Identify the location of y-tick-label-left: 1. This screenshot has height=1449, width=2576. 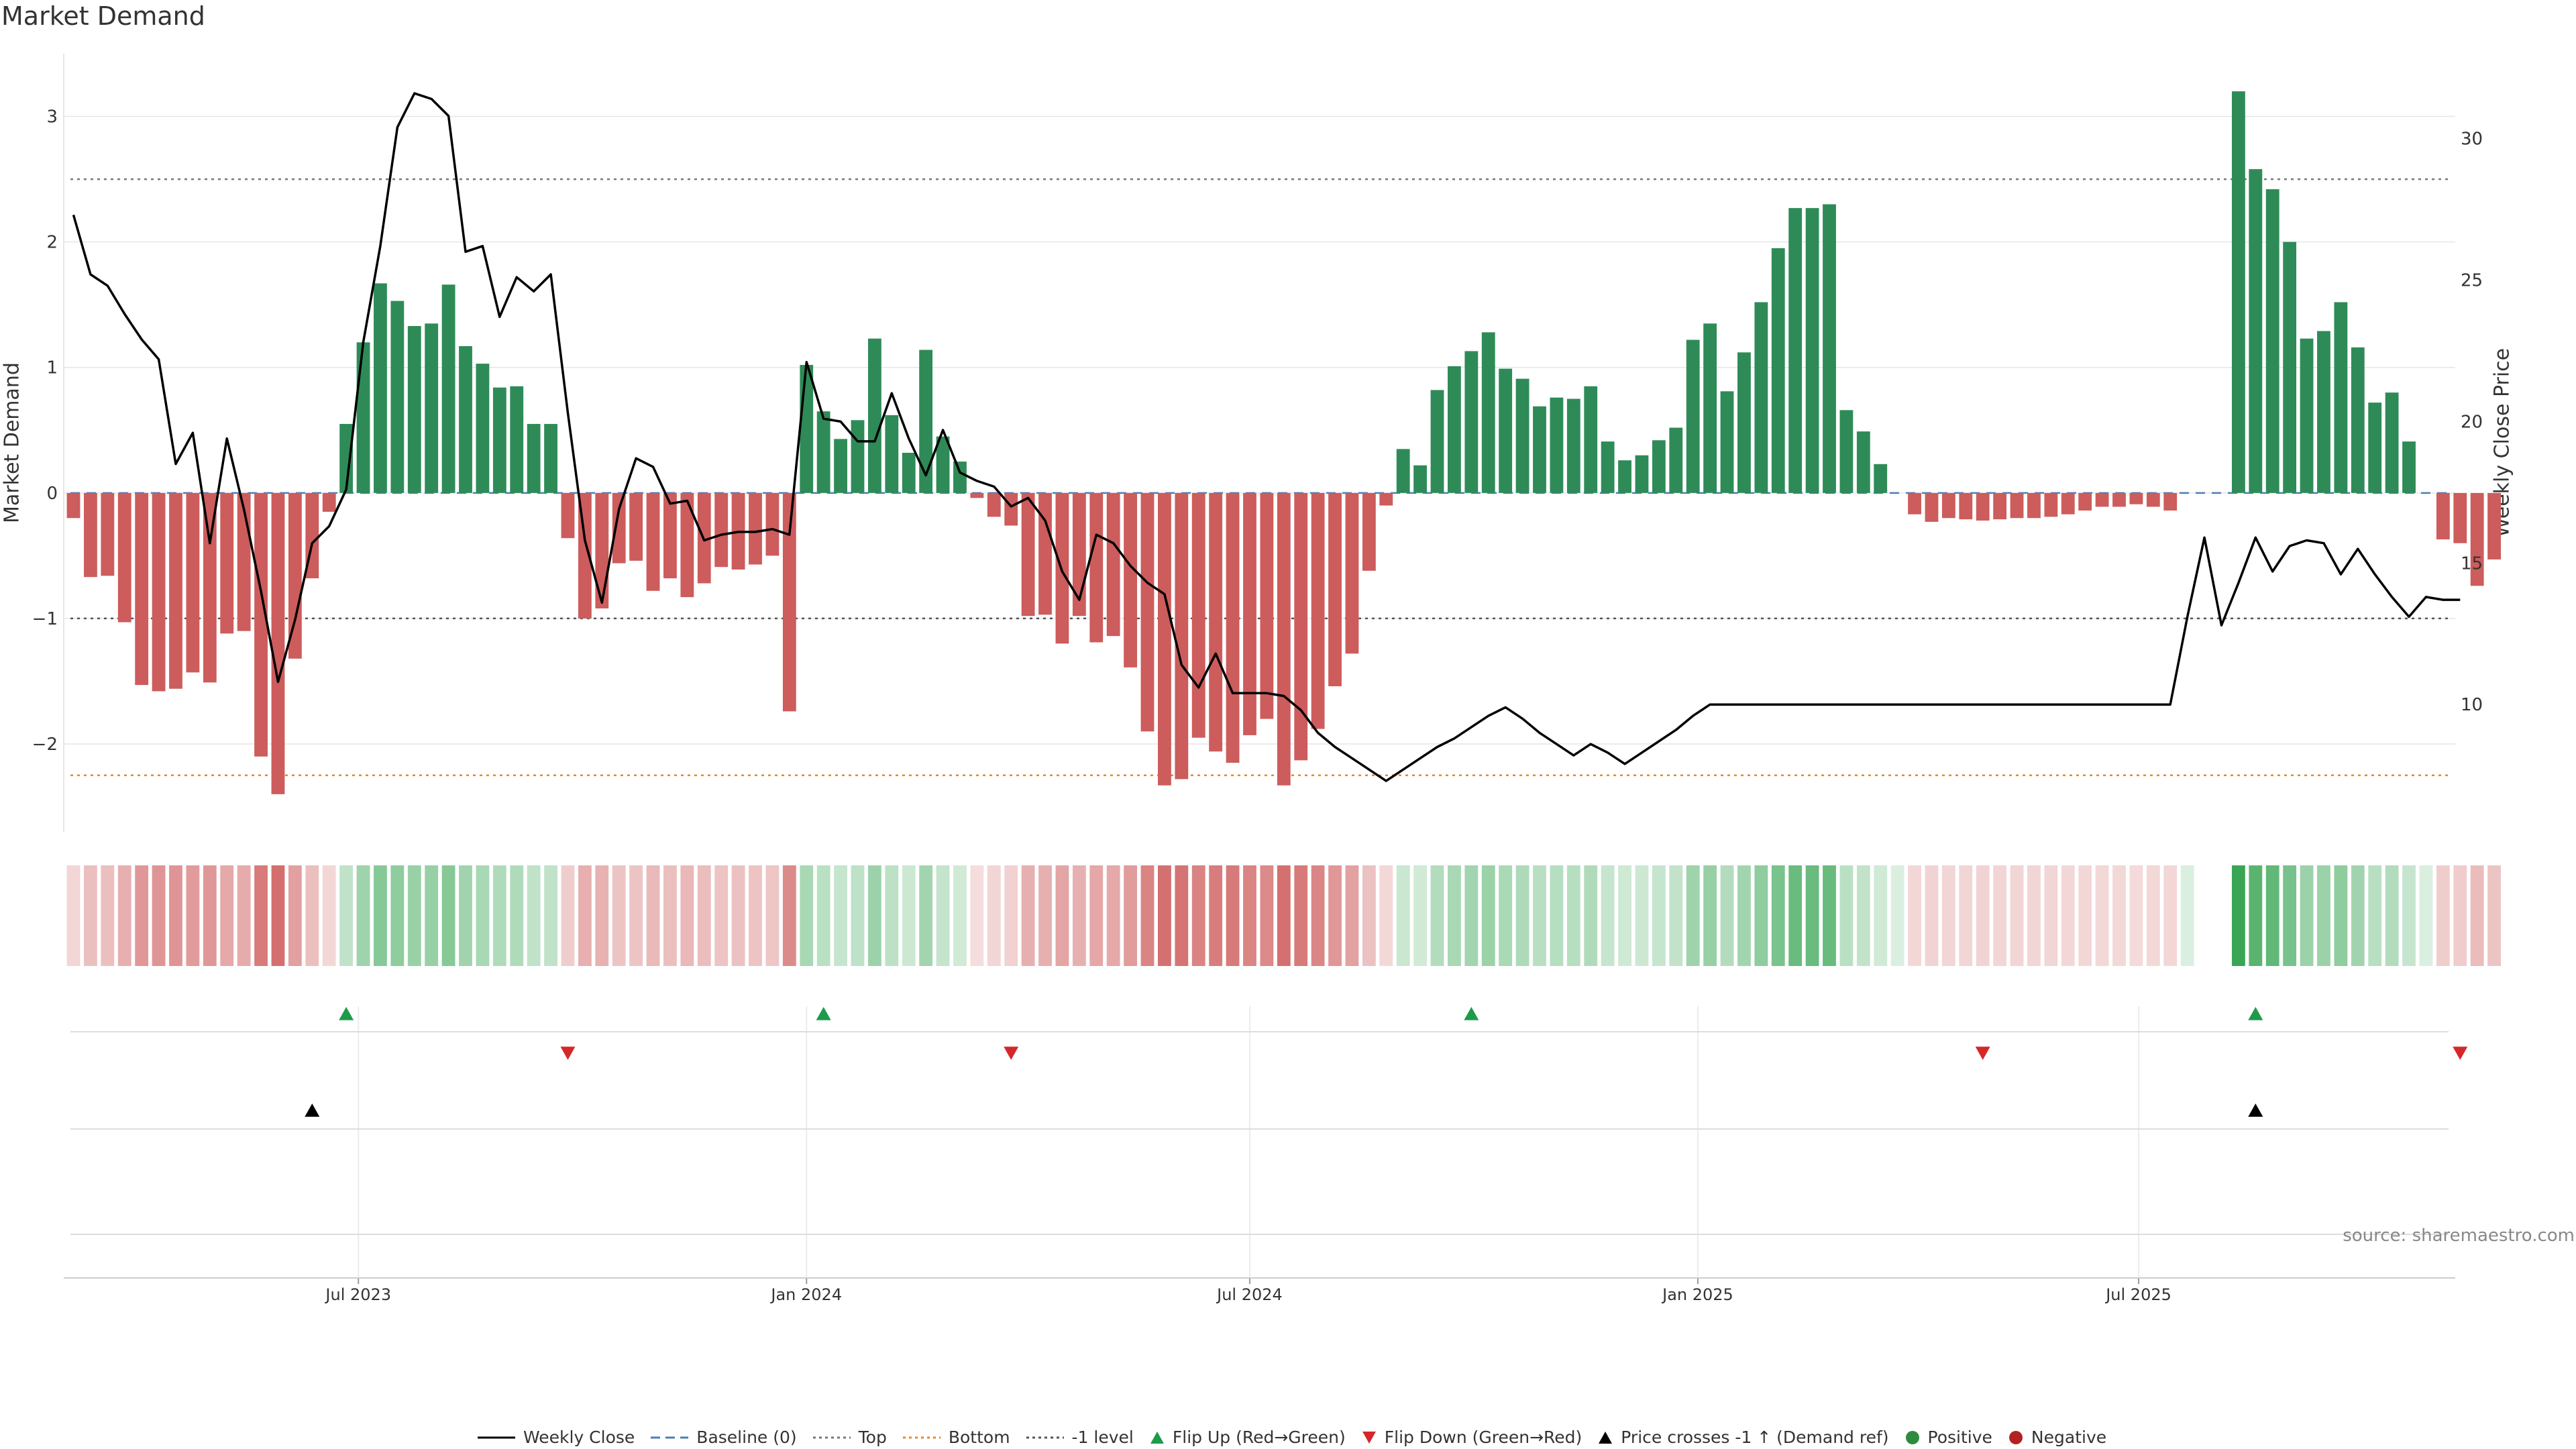
(52, 368).